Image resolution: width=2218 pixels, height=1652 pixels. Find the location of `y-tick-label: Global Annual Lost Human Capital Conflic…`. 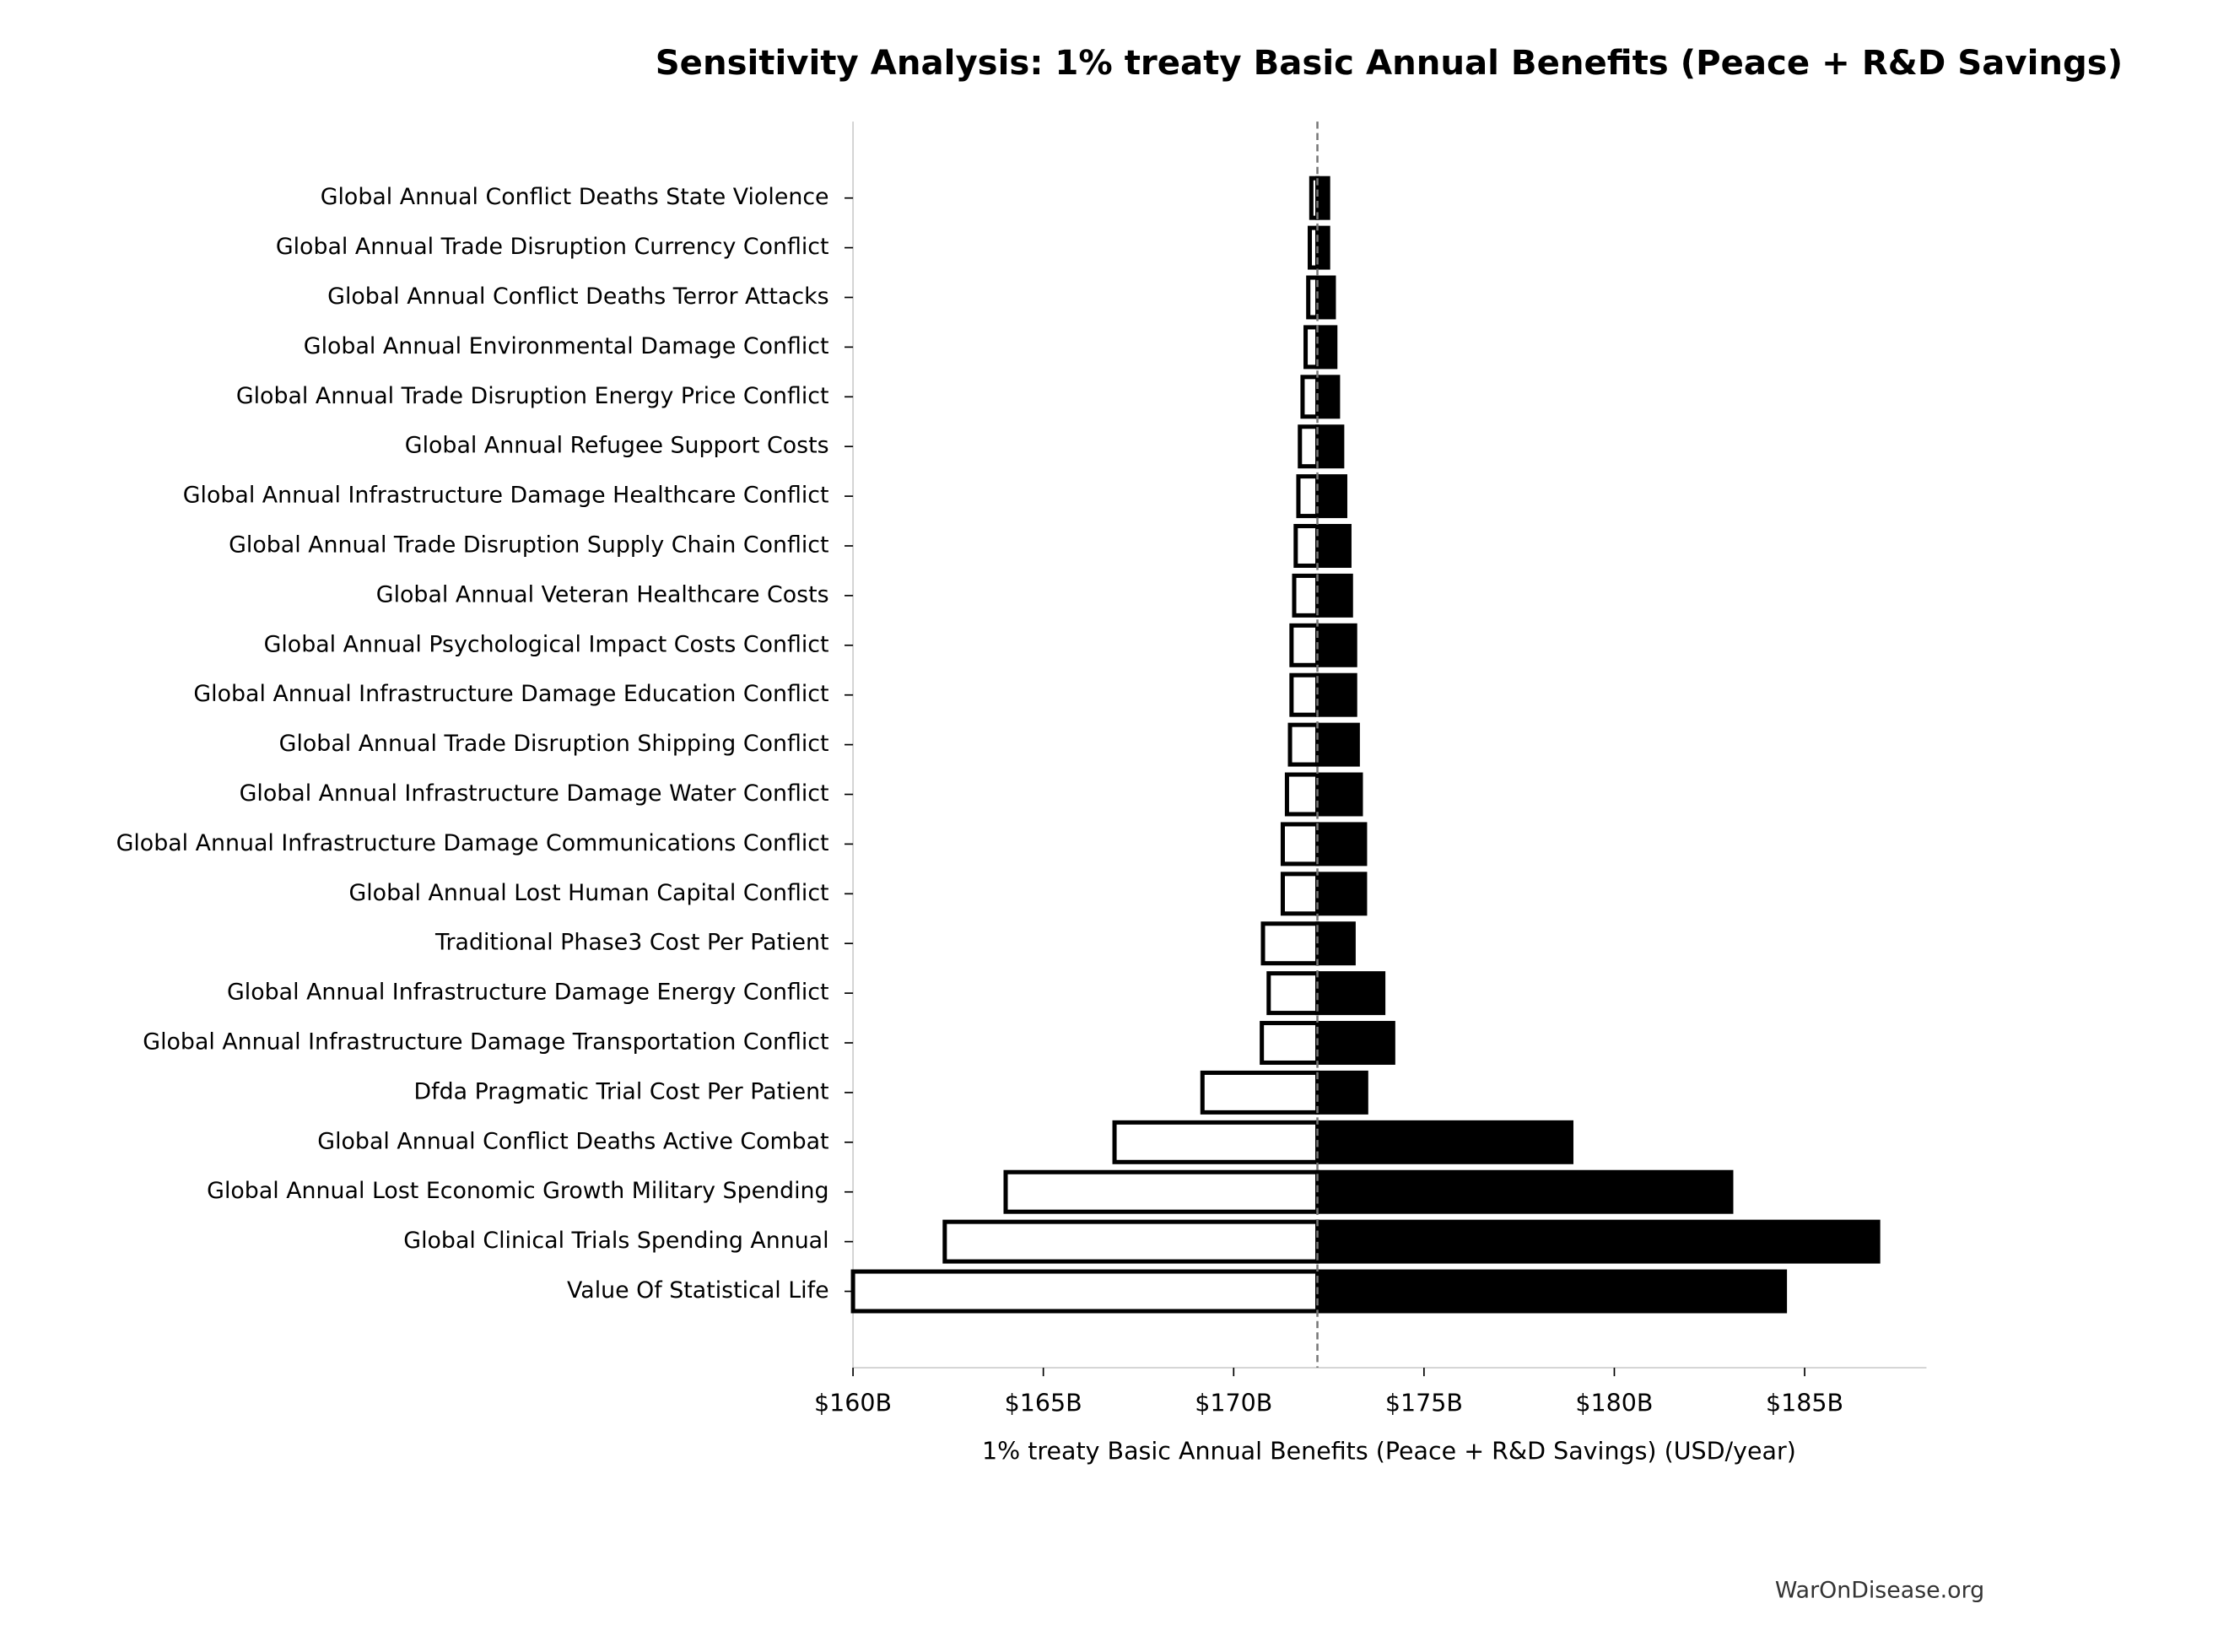

y-tick-label: Global Annual Lost Human Capital Conflic… is located at coordinates (588, 893).